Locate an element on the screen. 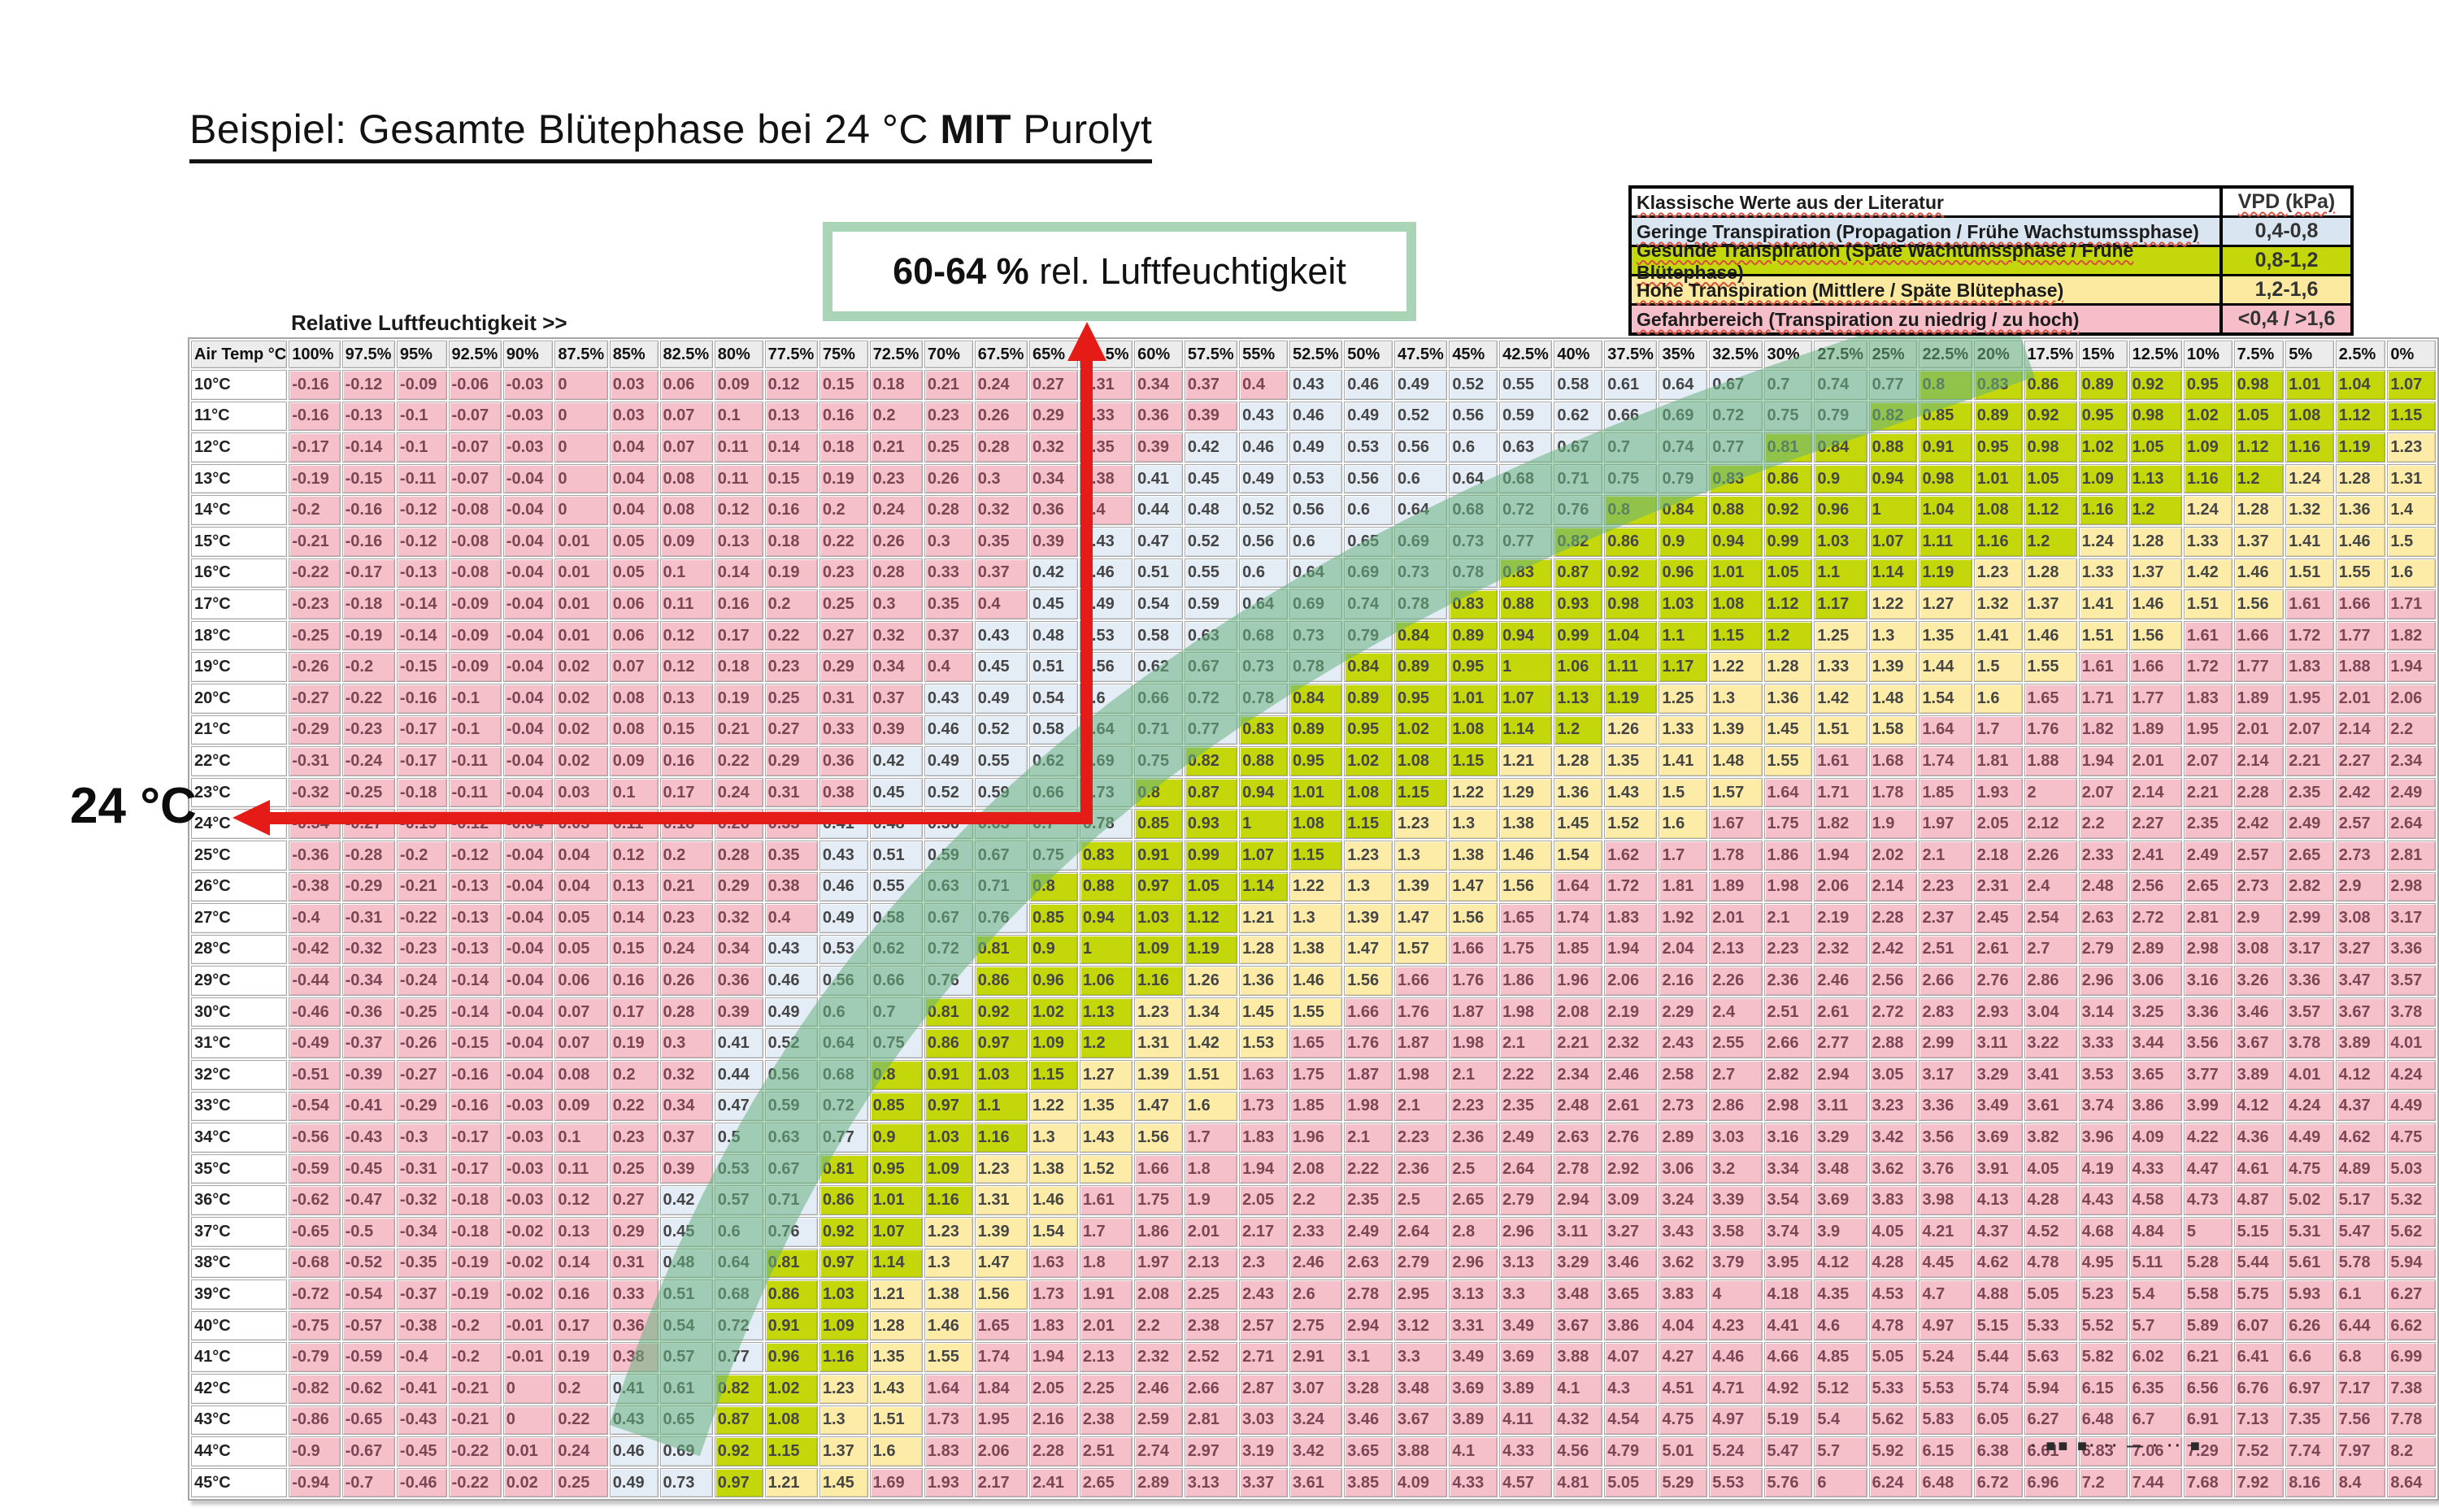 This screenshot has width=2439, height=1512. vpd-cell: 1.4 is located at coordinates (2411, 510).